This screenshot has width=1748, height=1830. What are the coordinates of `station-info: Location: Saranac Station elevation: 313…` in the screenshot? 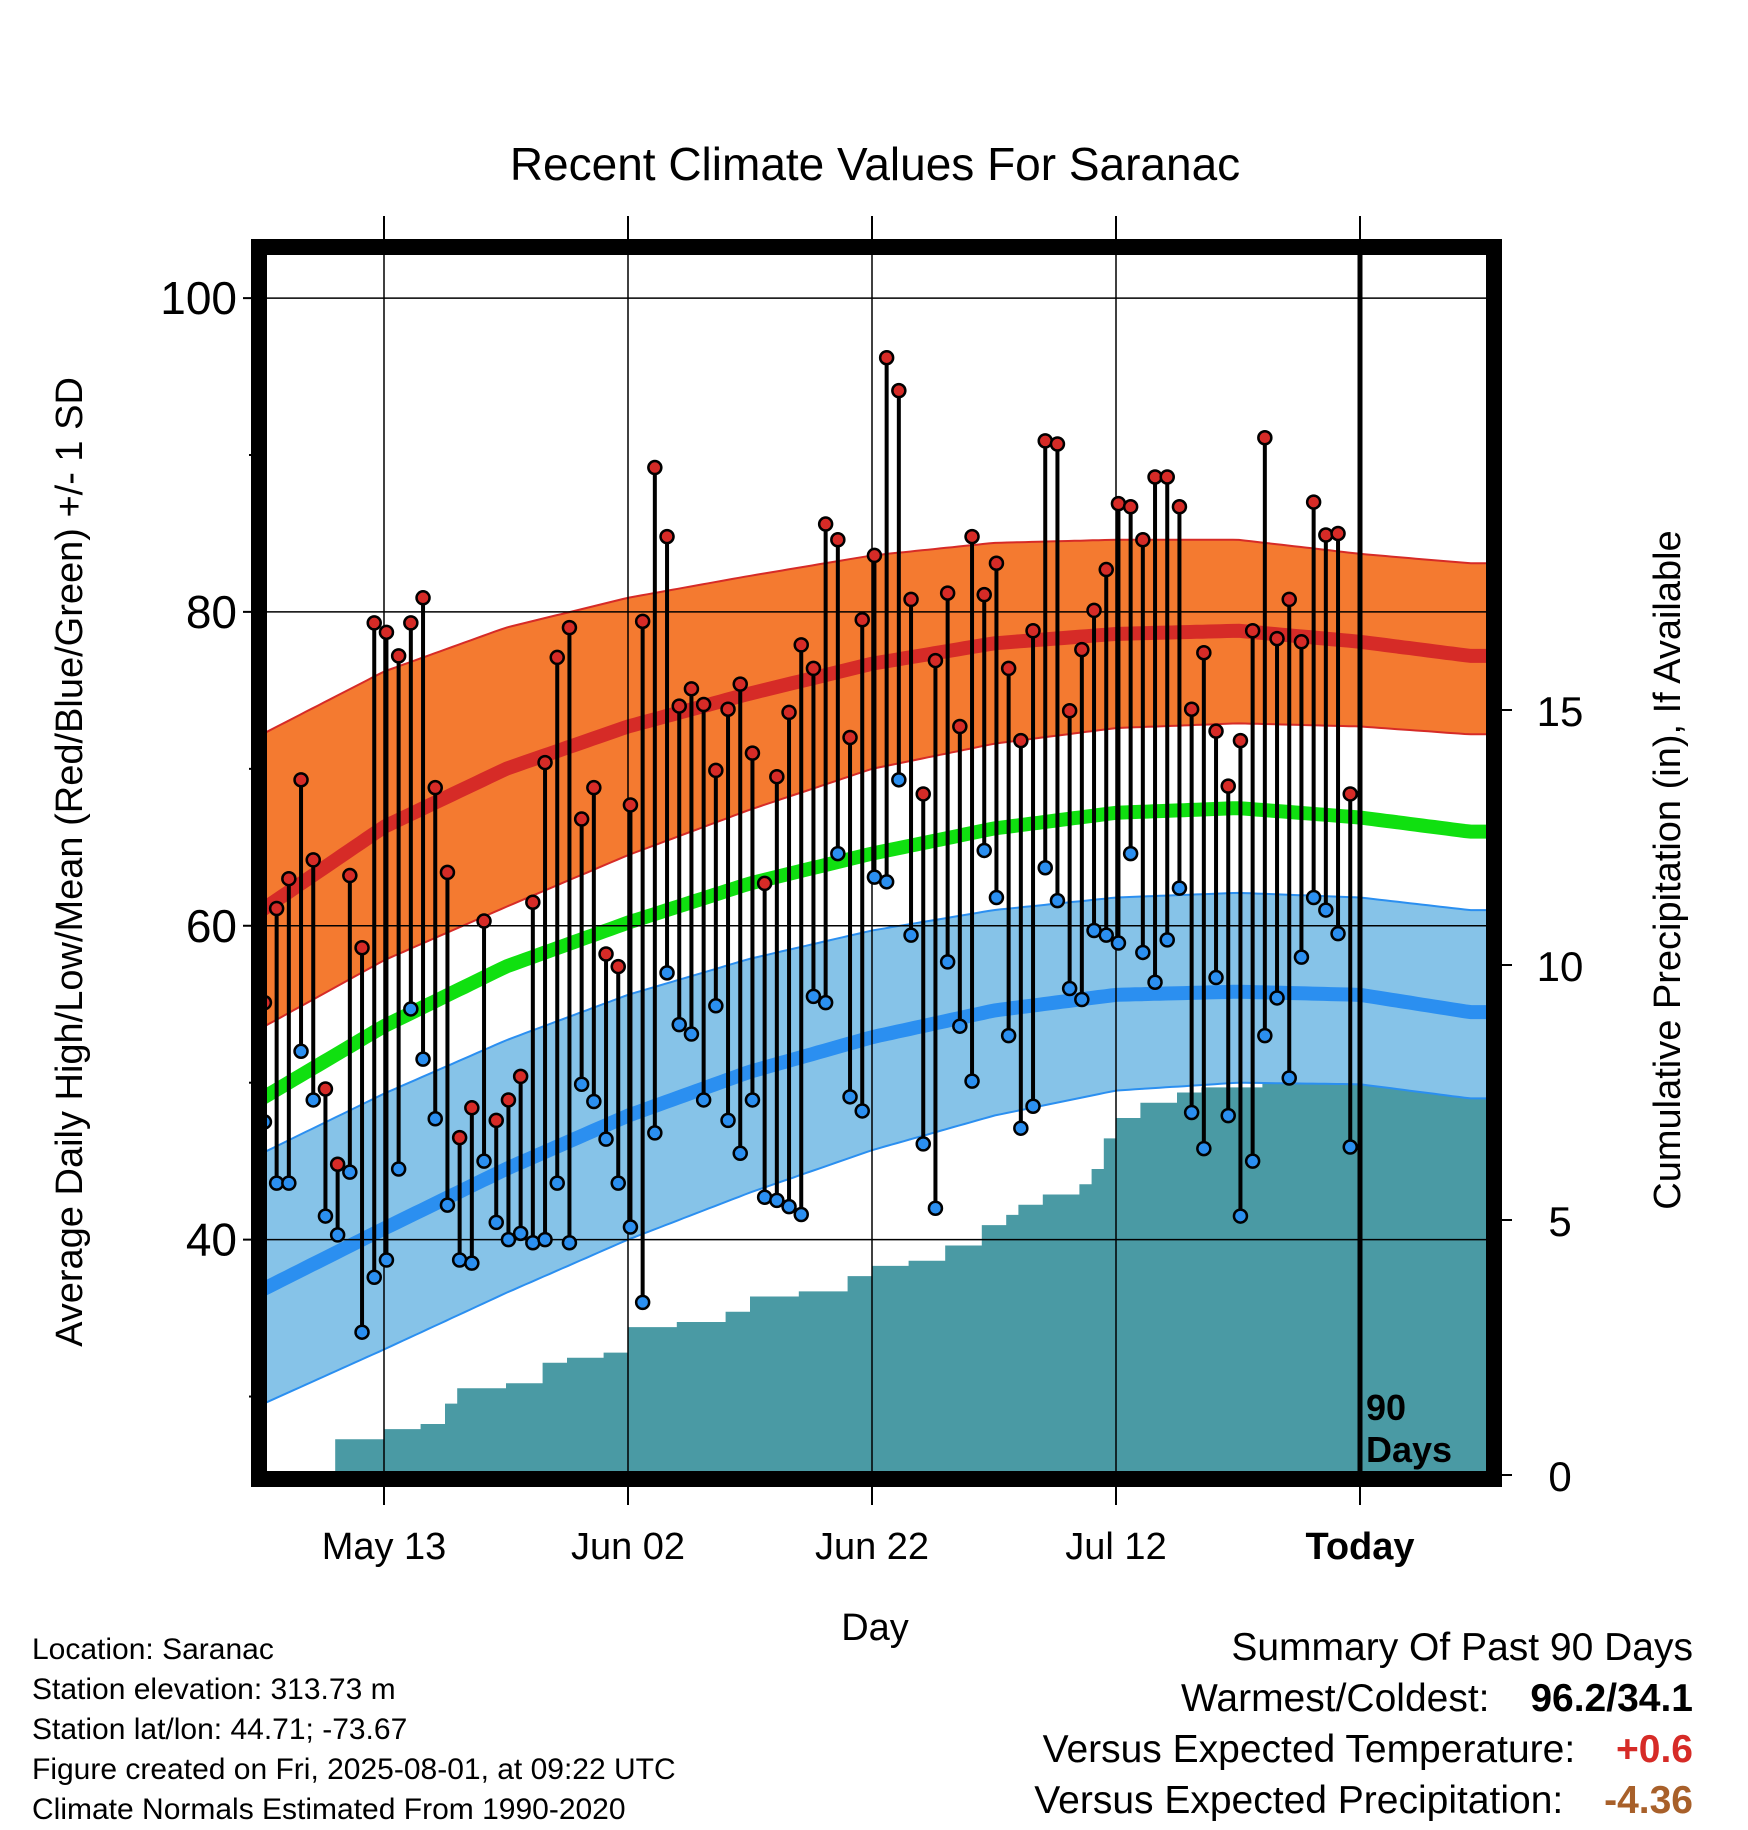 It's located at (354, 1730).